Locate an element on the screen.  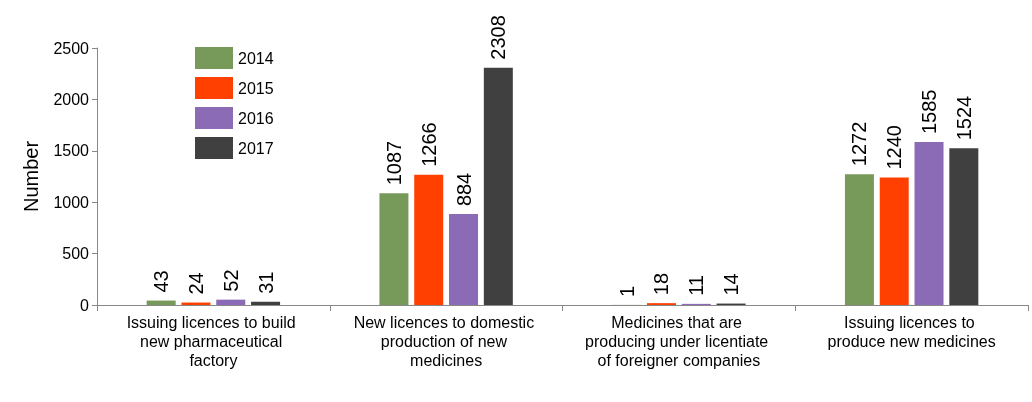
data-label: 43 is located at coordinates (161, 281).